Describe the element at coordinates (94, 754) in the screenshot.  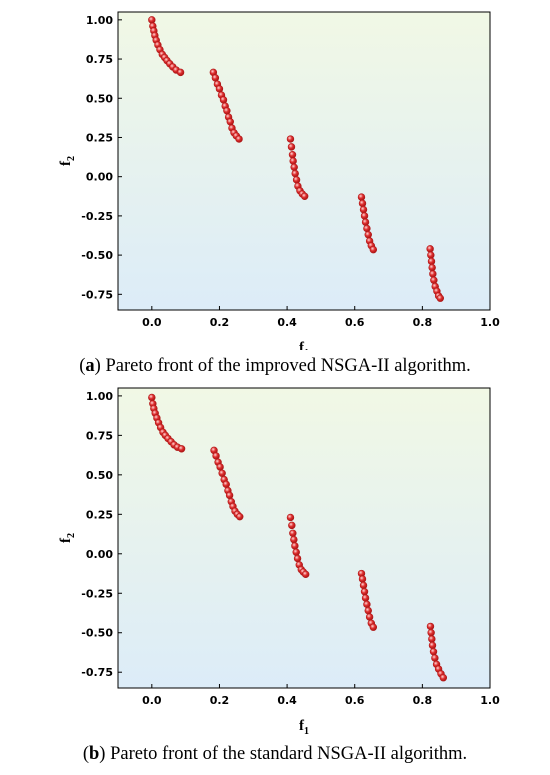
I see `caption-b-letter: b` at that location.